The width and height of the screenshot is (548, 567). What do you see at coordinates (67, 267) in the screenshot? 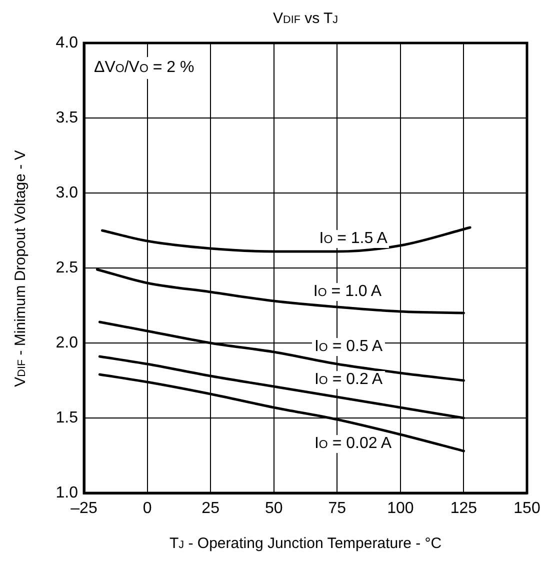
I see `y-tick-label: 2.5` at bounding box center [67, 267].